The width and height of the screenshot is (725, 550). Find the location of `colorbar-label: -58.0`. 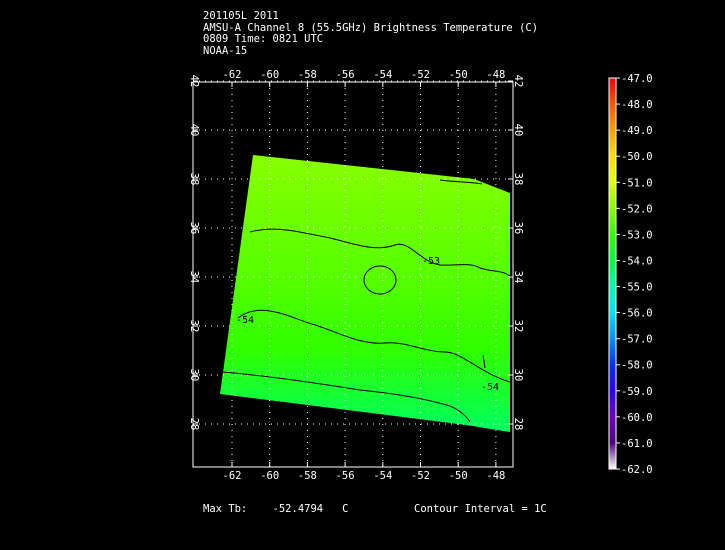

colorbar-label: -58.0 is located at coordinates (637, 366).